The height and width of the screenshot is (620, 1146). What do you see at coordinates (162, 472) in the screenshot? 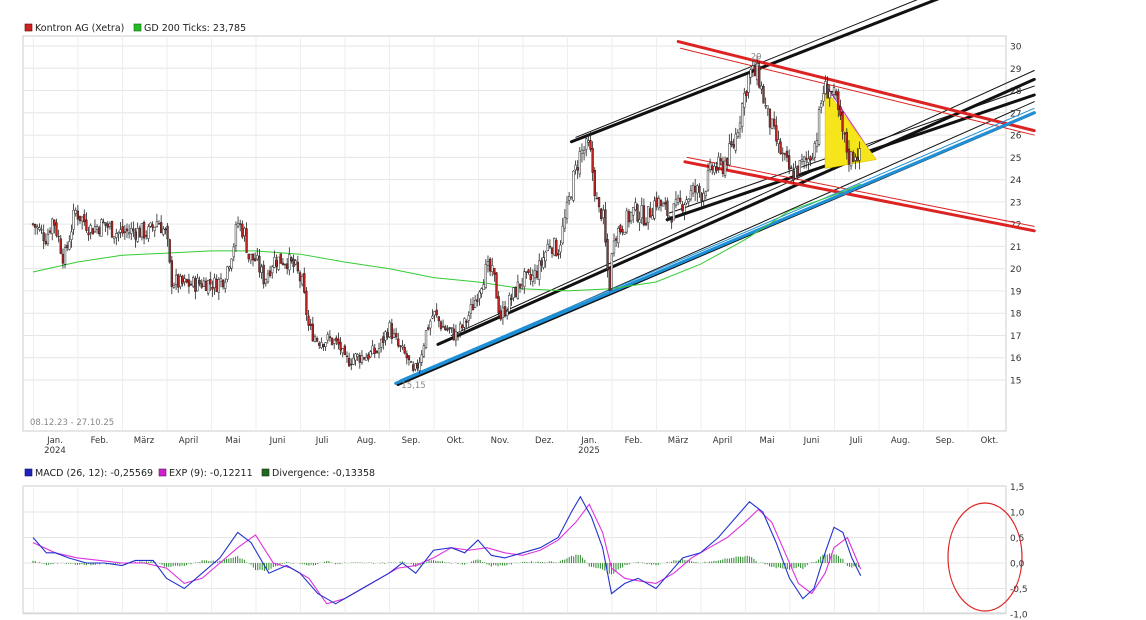
I see `legend-swatch-signal` at bounding box center [162, 472].